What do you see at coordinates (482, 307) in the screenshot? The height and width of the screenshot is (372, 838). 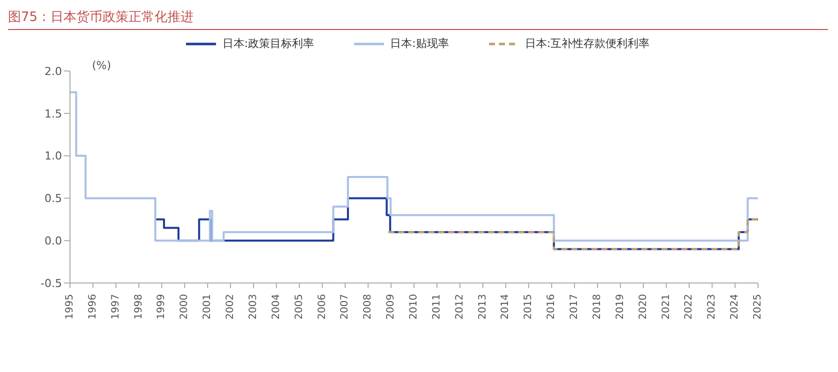 I see `x-tick-label: 2013` at bounding box center [482, 307].